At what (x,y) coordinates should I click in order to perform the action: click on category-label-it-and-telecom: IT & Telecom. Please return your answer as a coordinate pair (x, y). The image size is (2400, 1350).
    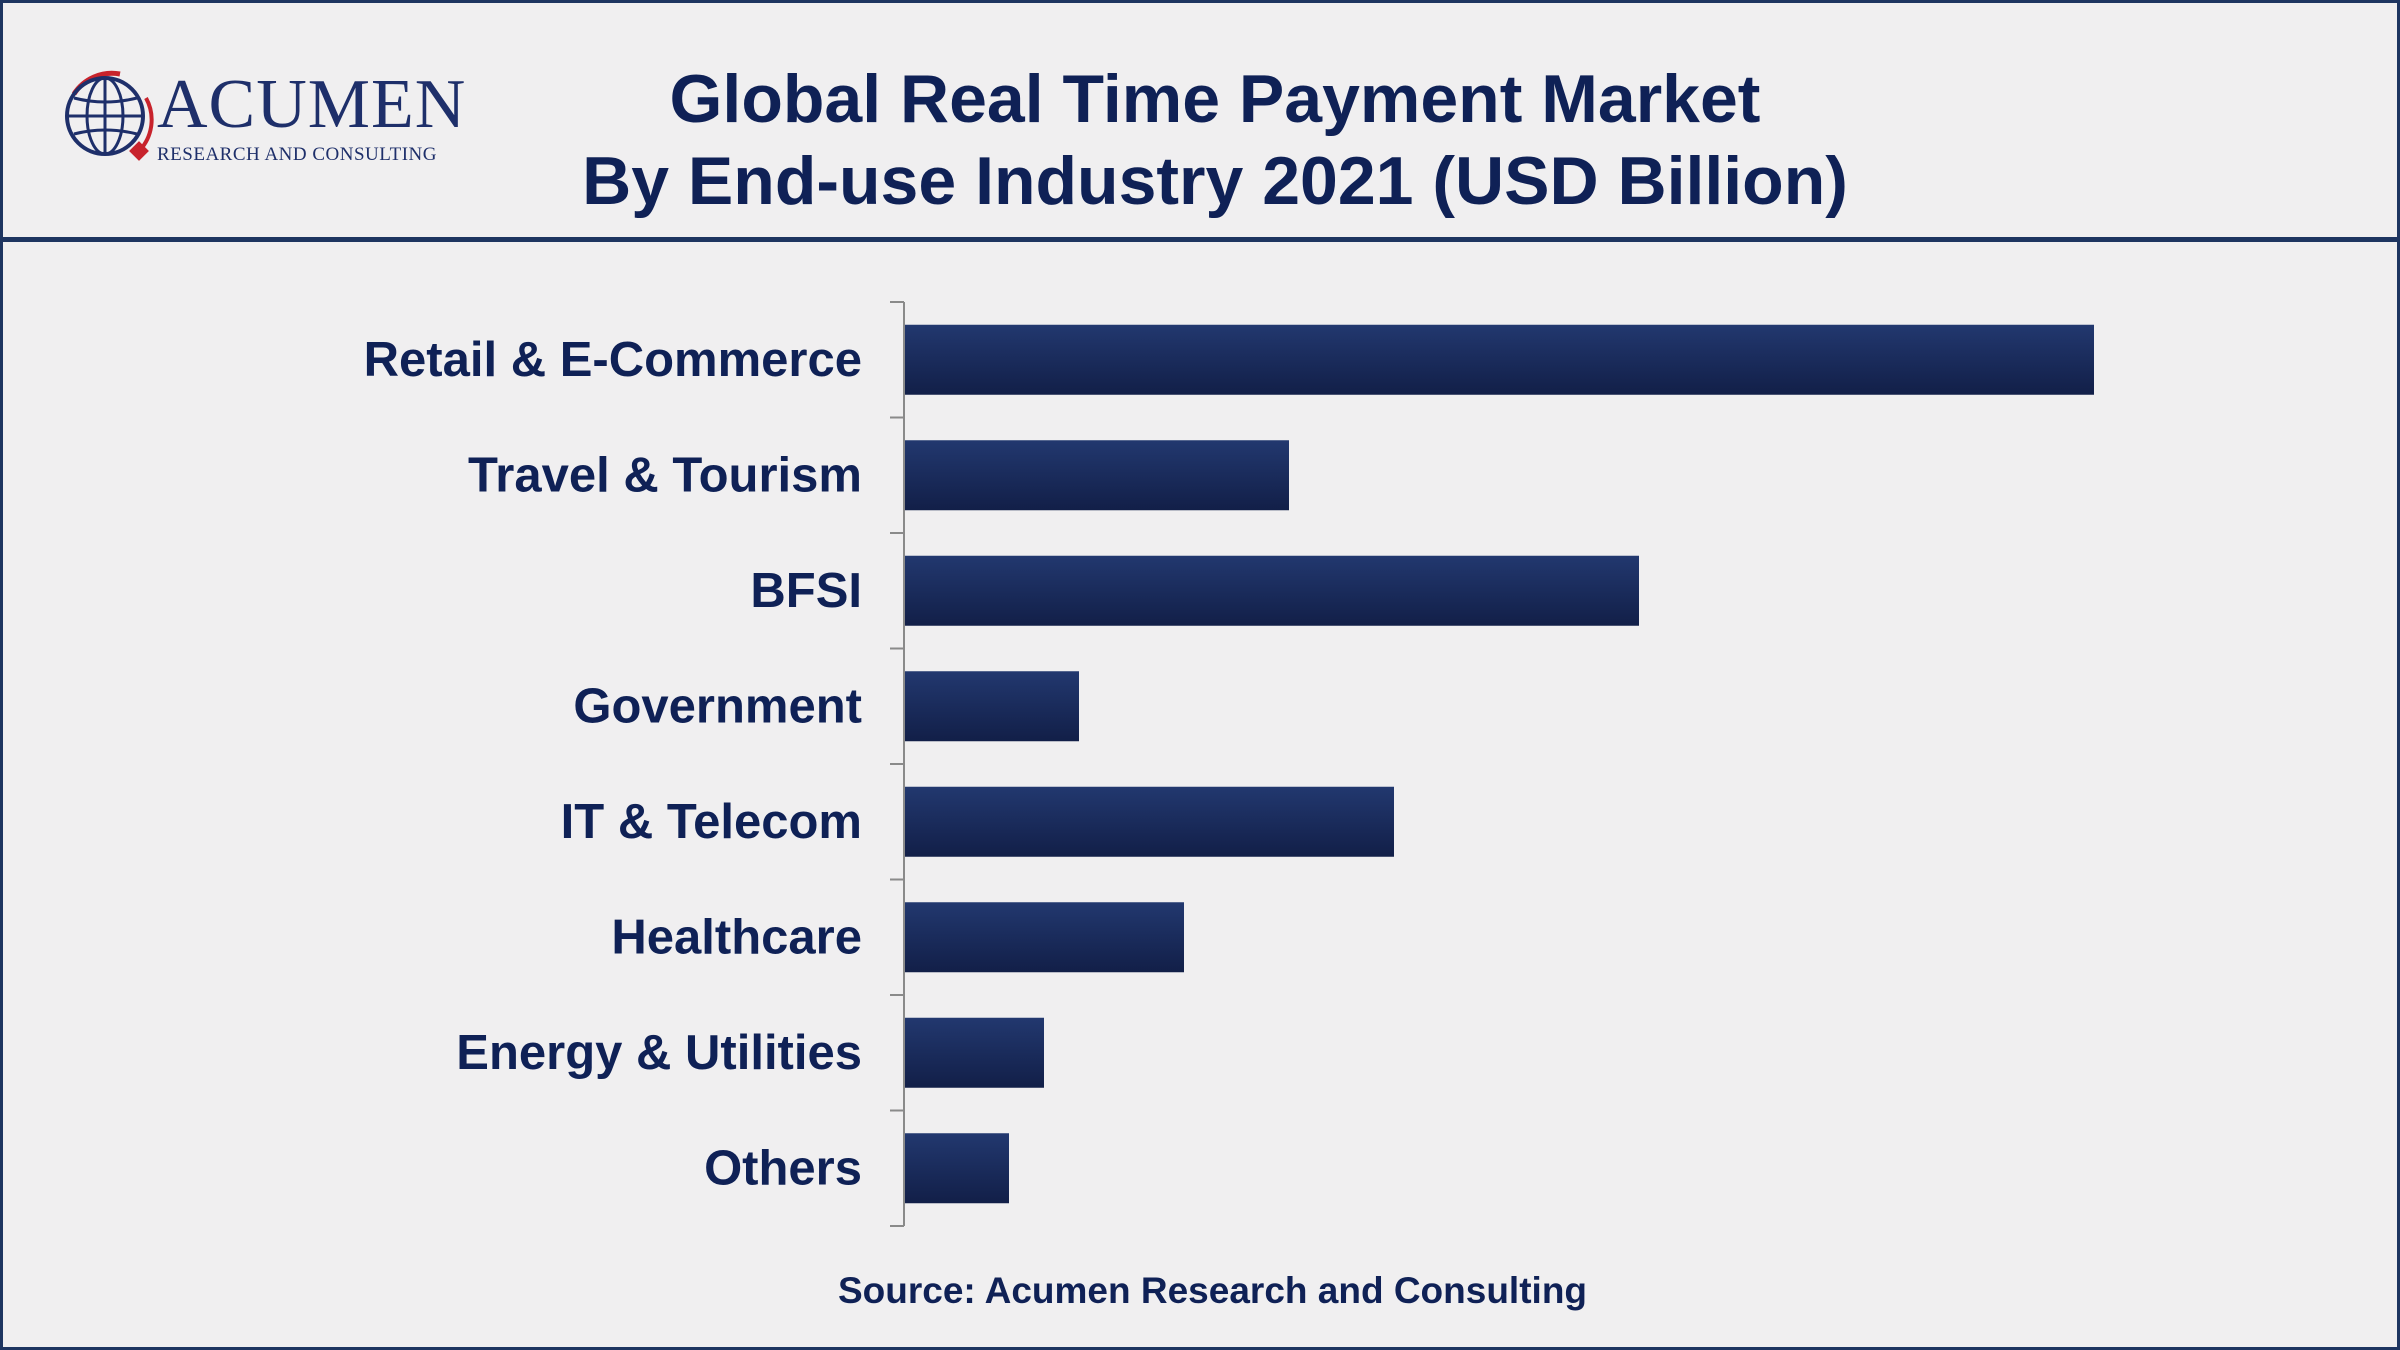
    Looking at the image, I should click on (711, 822).